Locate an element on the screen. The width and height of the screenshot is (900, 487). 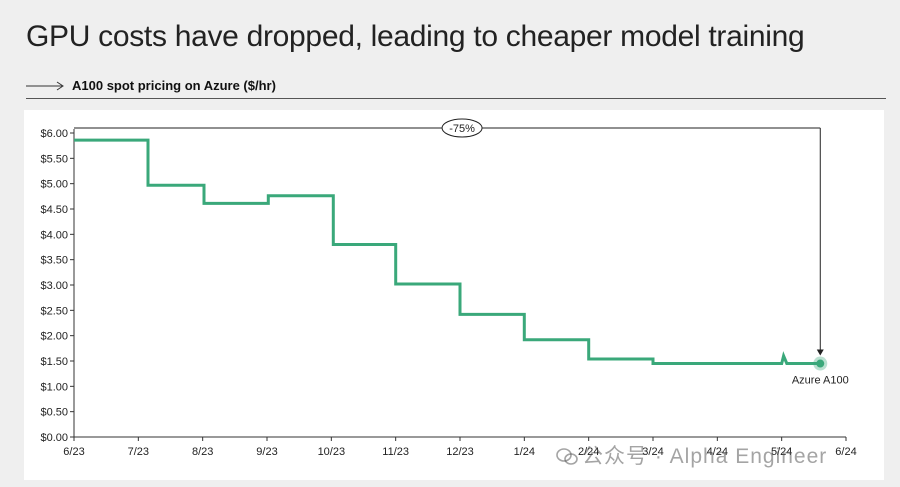
y-tick-label: $5.50 is located at coordinates (54, 159).